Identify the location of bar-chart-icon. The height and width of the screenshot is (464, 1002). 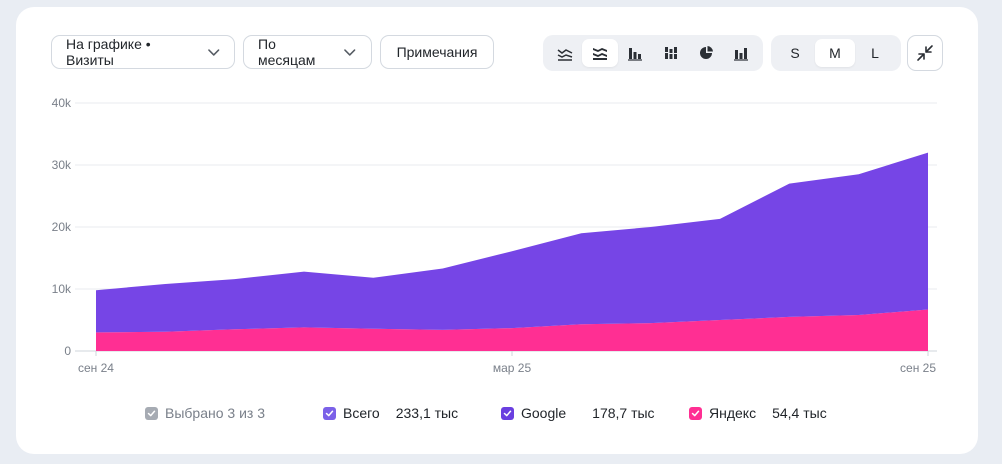
(635, 54).